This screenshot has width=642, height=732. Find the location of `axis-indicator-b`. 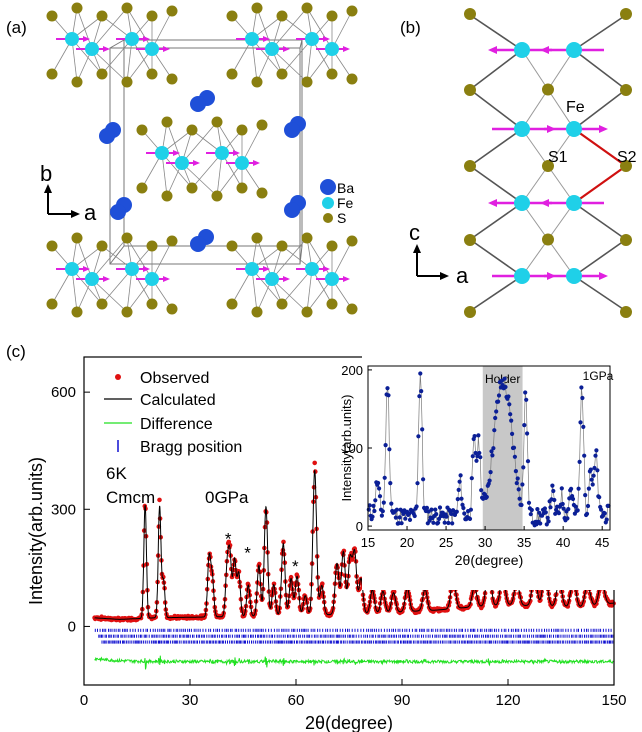

axis-indicator-b is located at coordinates (431, 262).